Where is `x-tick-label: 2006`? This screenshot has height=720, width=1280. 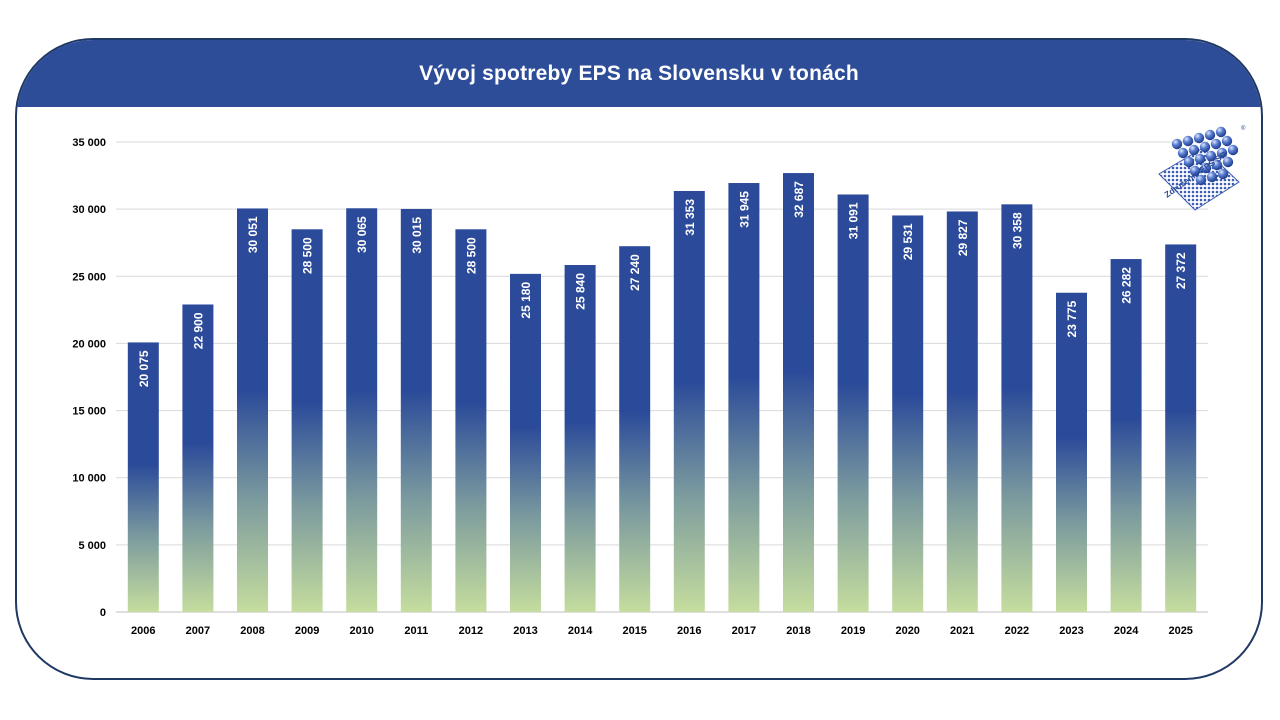 x-tick-label: 2006 is located at coordinates (143, 631).